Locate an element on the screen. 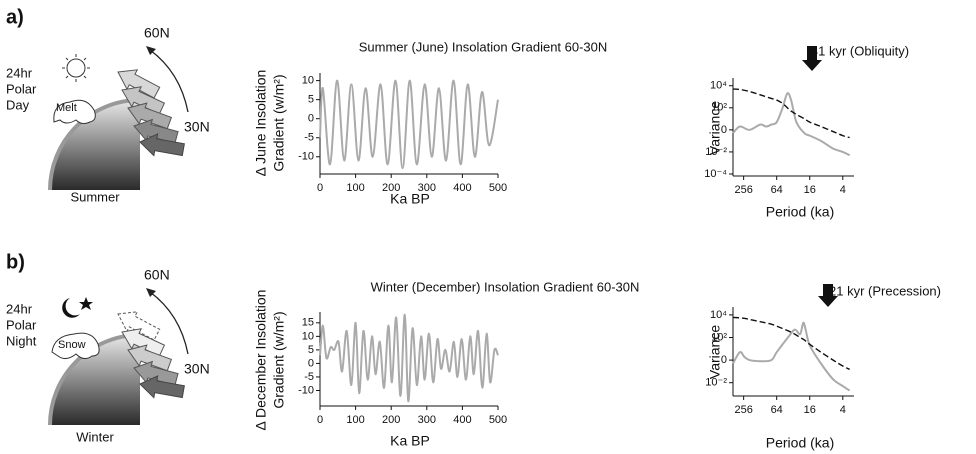 The image size is (976, 454). annotation: 21 kyr (Precession) is located at coordinates (885, 290).